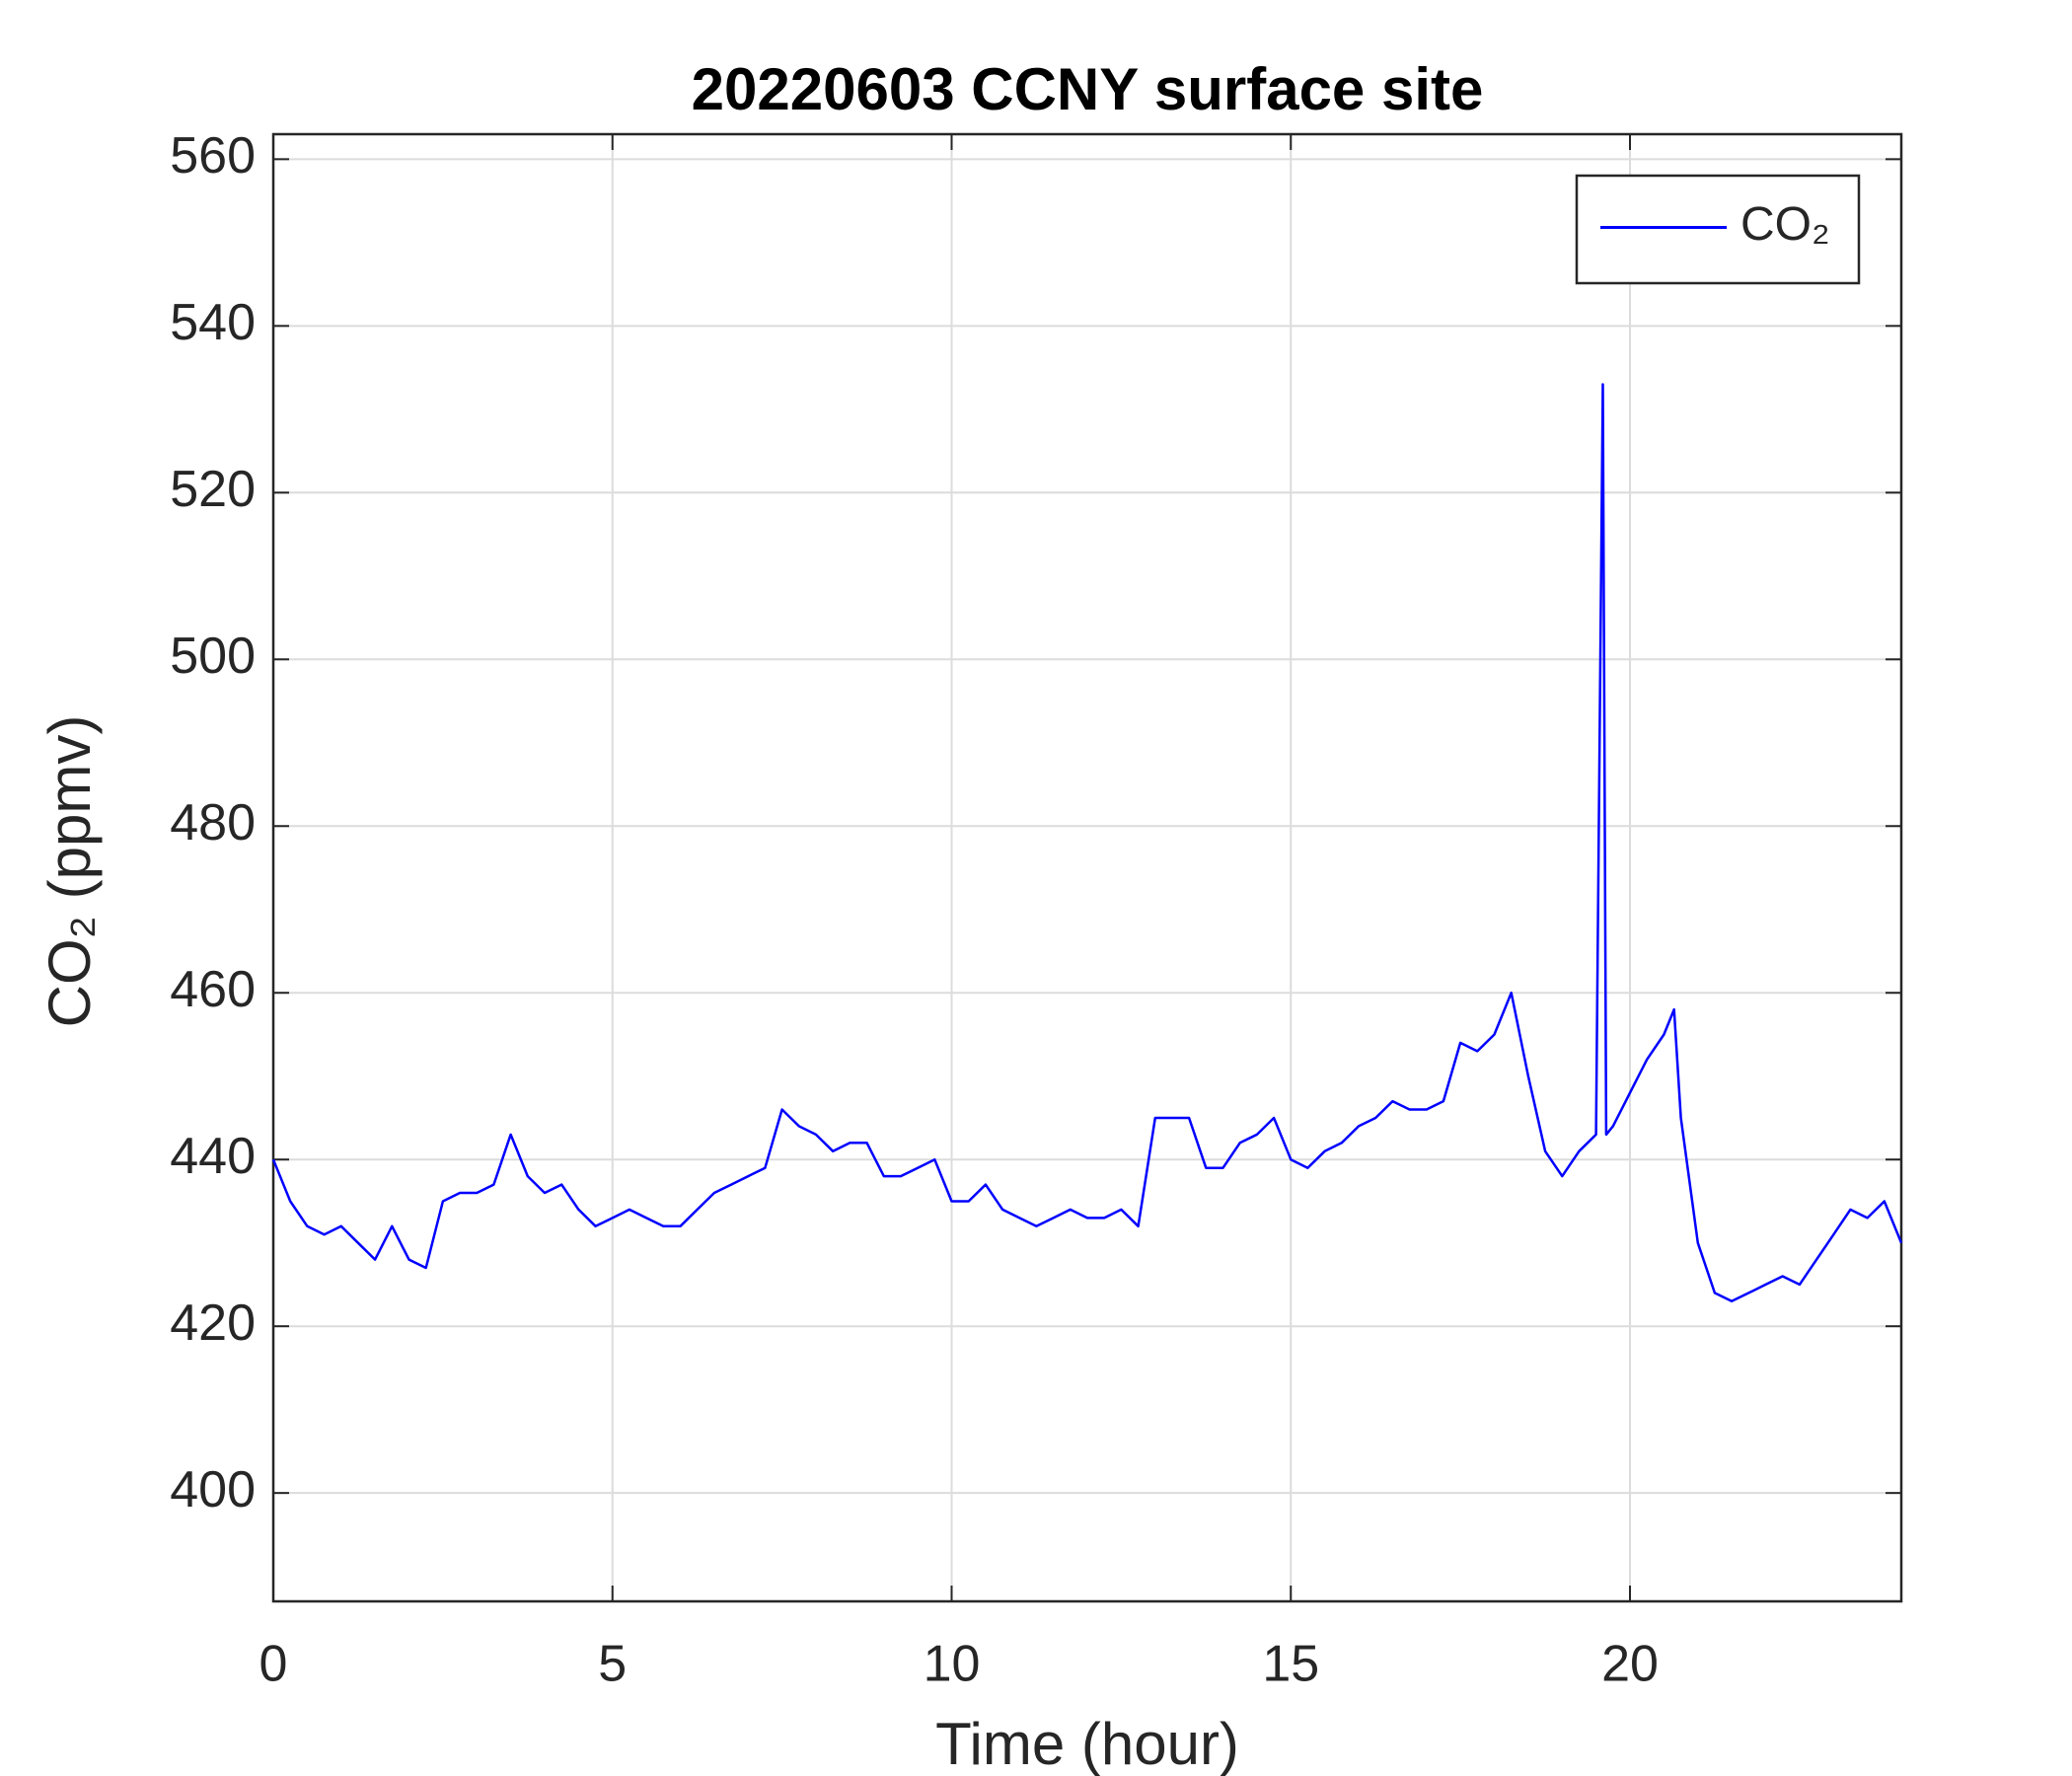  Describe the element at coordinates (613, 1665) in the screenshot. I see `x-tick-label: 5` at that location.